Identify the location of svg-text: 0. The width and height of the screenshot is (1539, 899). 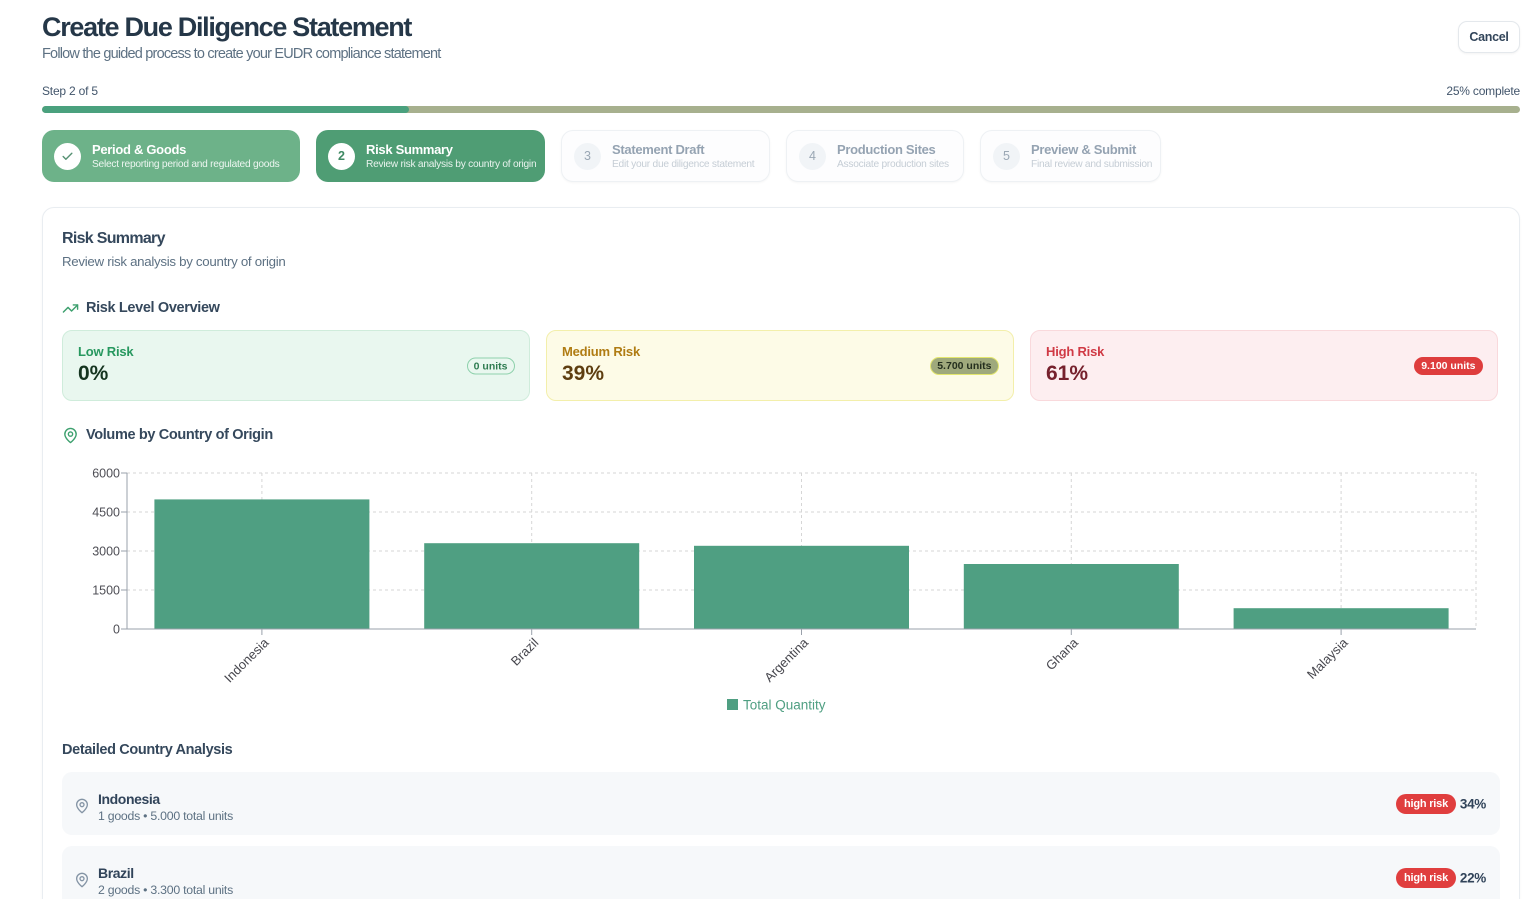
(116, 629).